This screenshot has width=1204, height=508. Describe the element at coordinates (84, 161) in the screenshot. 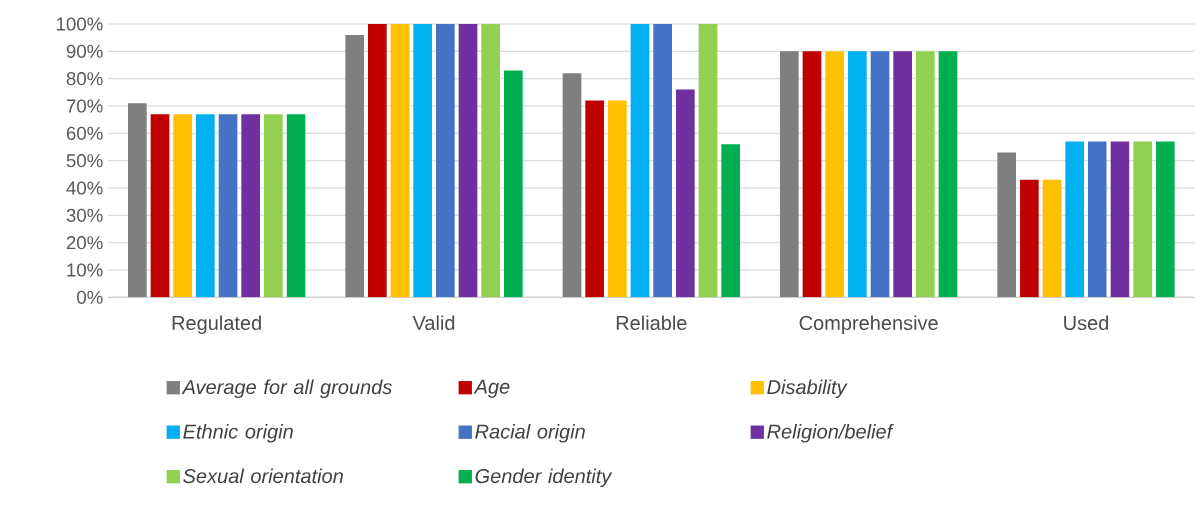

I see `y-tick-label: 50%` at that location.